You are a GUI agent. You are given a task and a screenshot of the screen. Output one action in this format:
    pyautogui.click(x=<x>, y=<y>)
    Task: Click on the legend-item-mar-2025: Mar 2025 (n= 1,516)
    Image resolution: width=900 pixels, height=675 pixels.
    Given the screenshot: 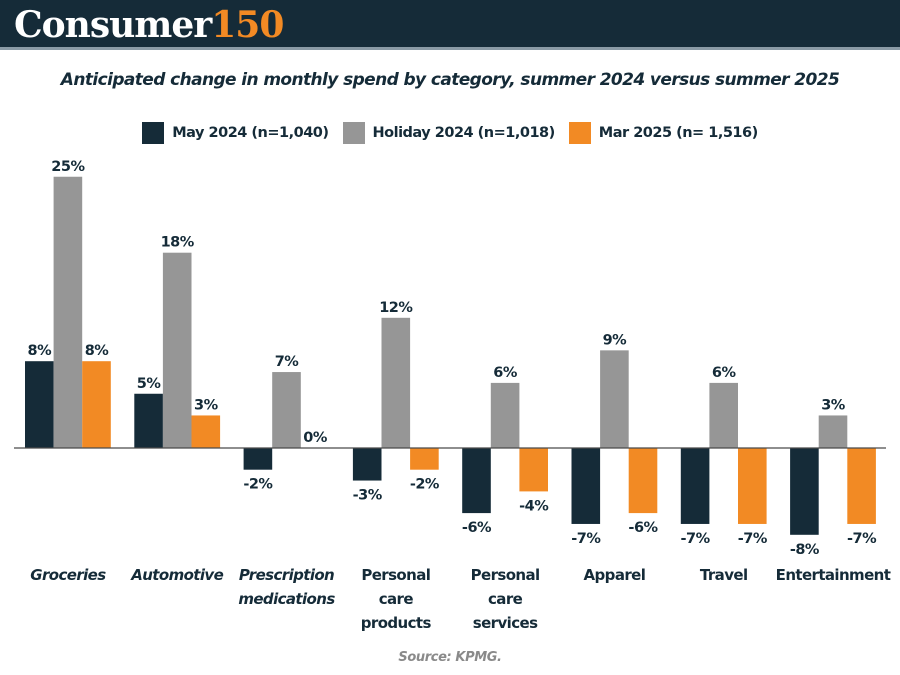 What is the action you would take?
    pyautogui.click(x=663, y=133)
    